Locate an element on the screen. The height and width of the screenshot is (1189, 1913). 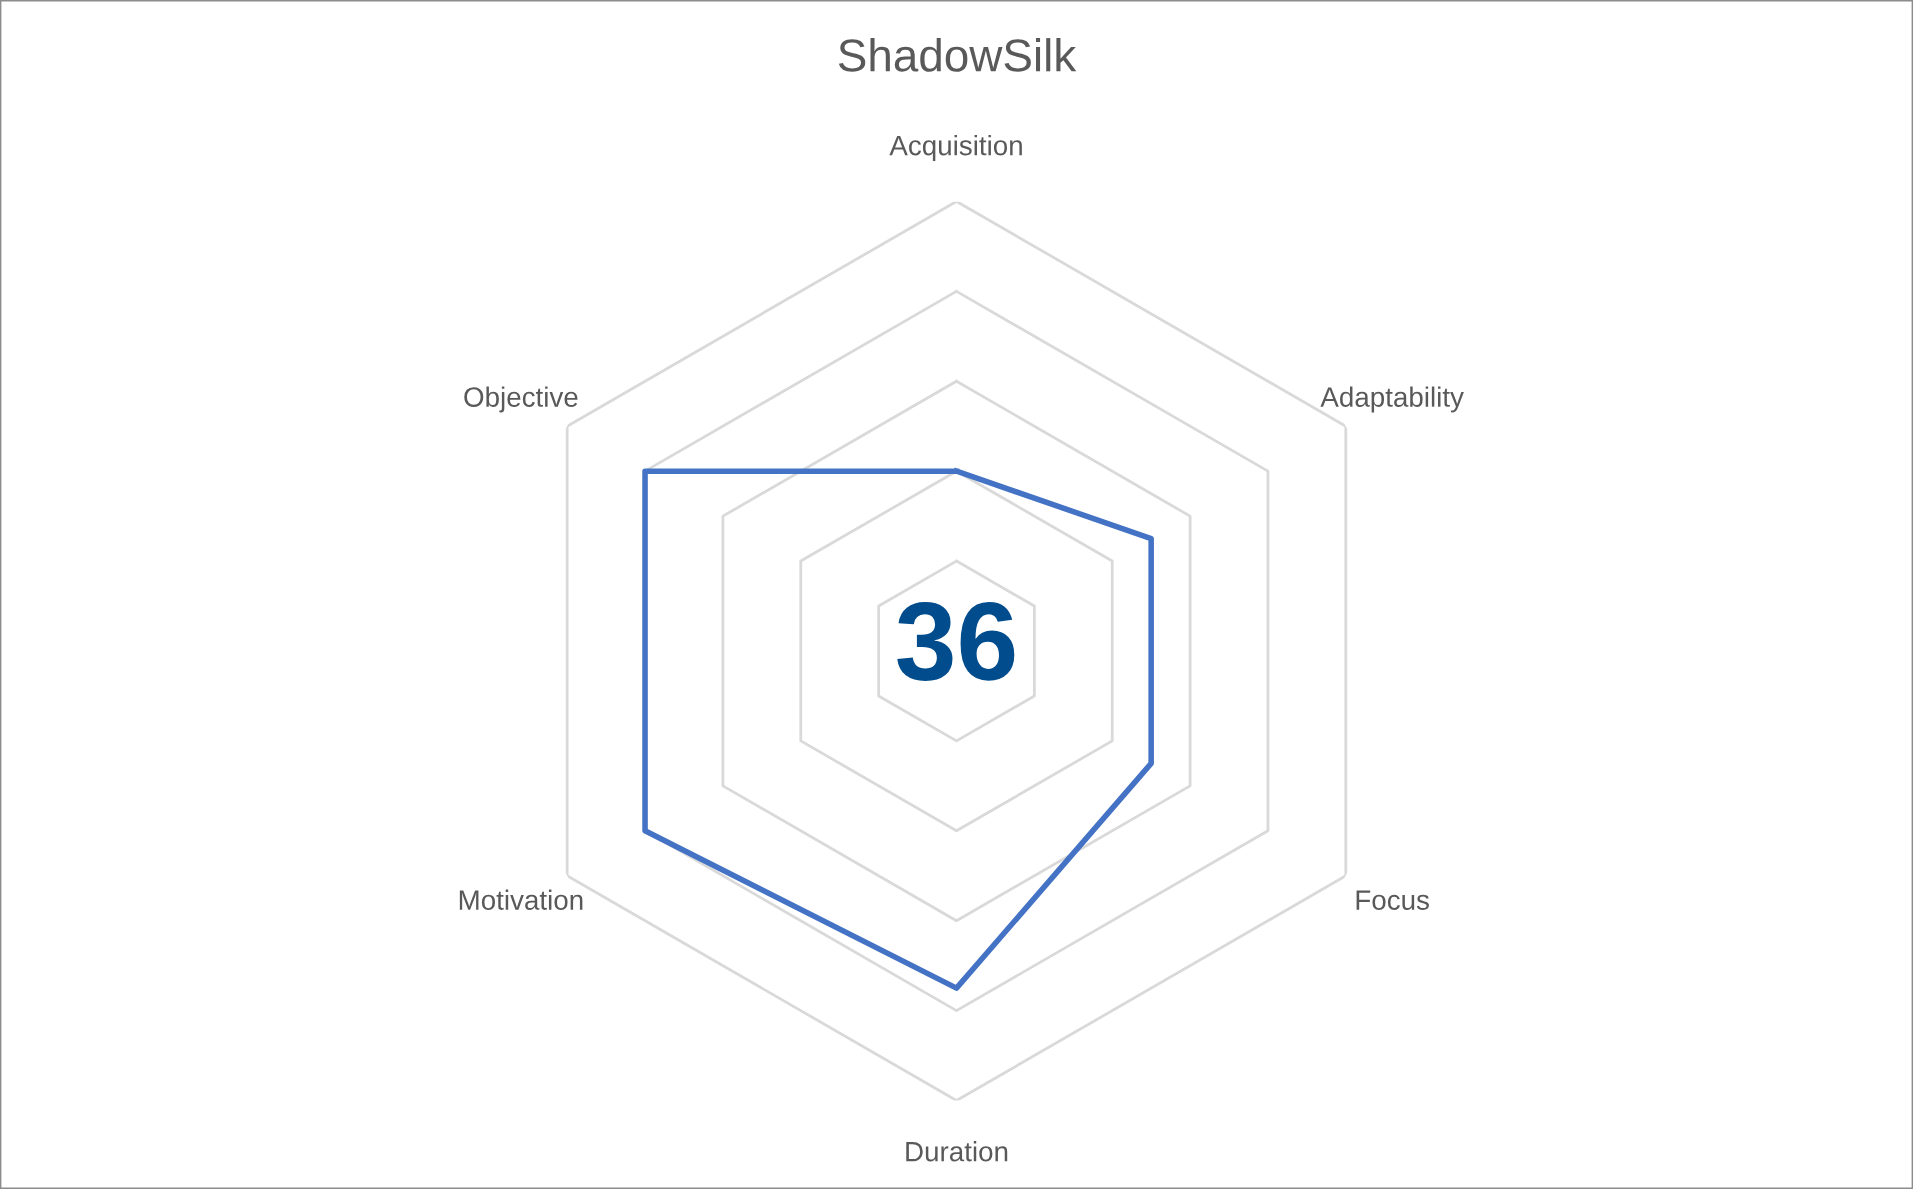
spoke-label: Motivation is located at coordinates (521, 899).